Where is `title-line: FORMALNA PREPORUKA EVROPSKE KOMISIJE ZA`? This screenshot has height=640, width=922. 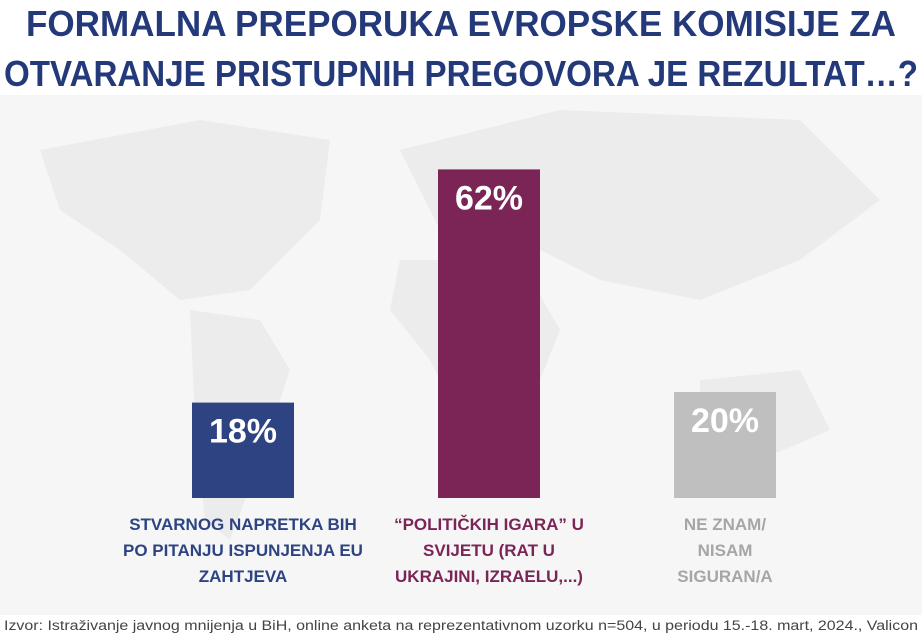 title-line: FORMALNA PREPORUKA EVROPSKE KOMISIJE ZA is located at coordinates (461, 23).